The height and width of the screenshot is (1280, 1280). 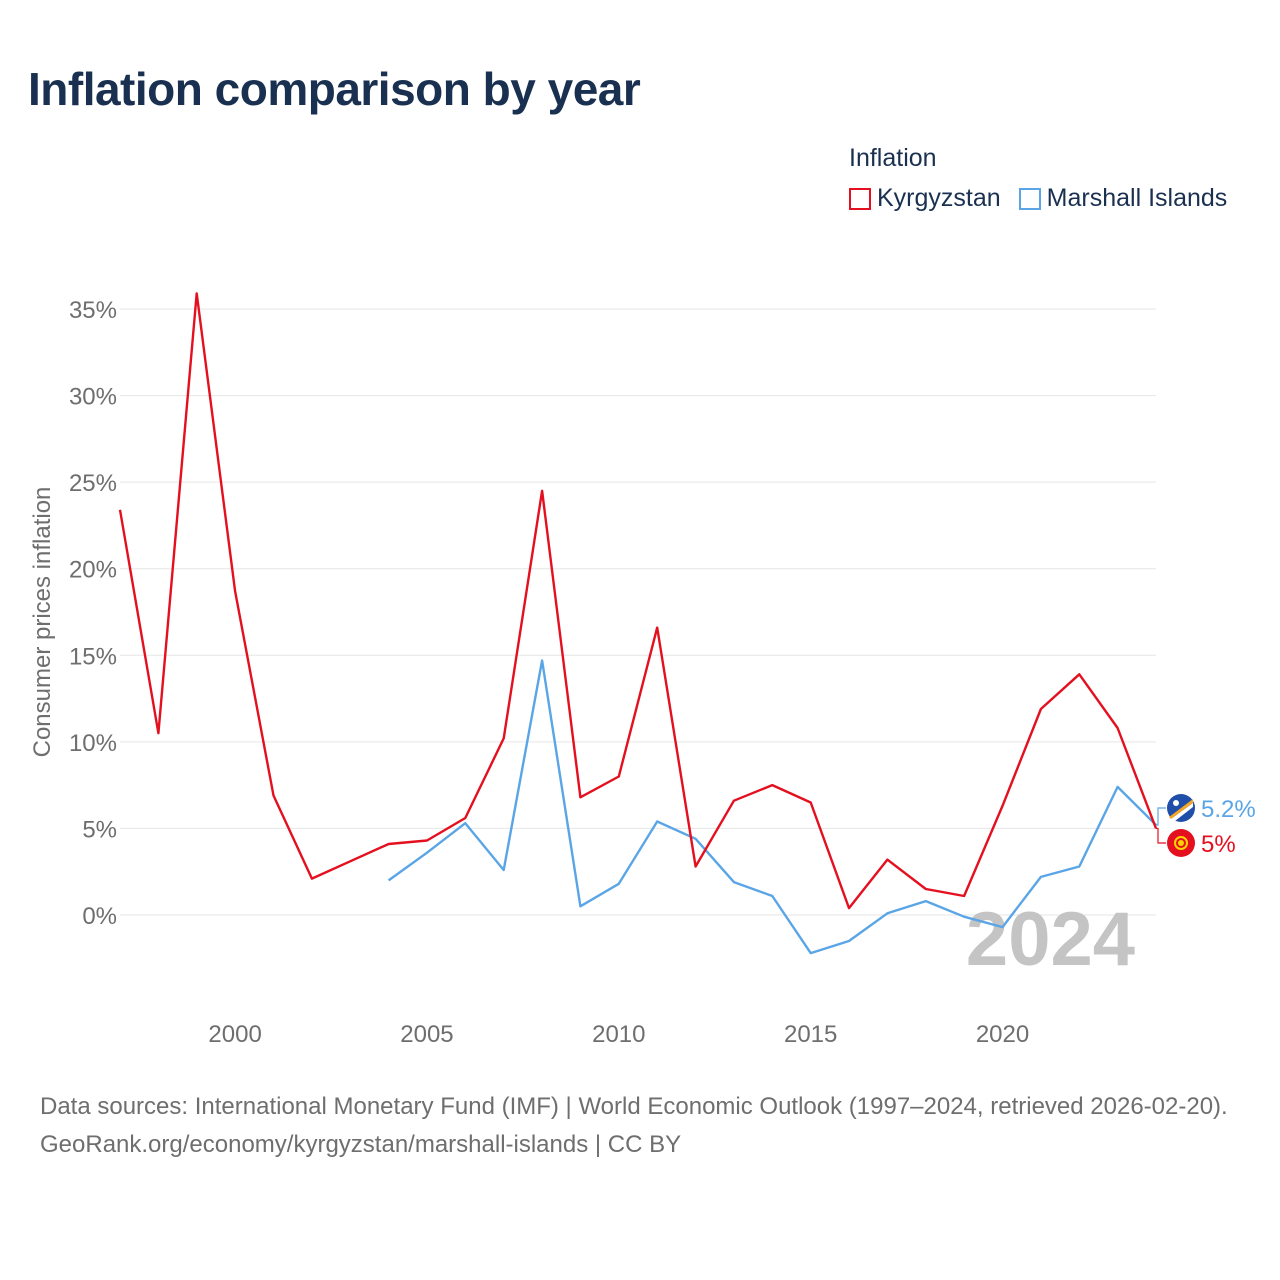 I want to click on legend-swatch-marshall-islands, so click(x=1029, y=198).